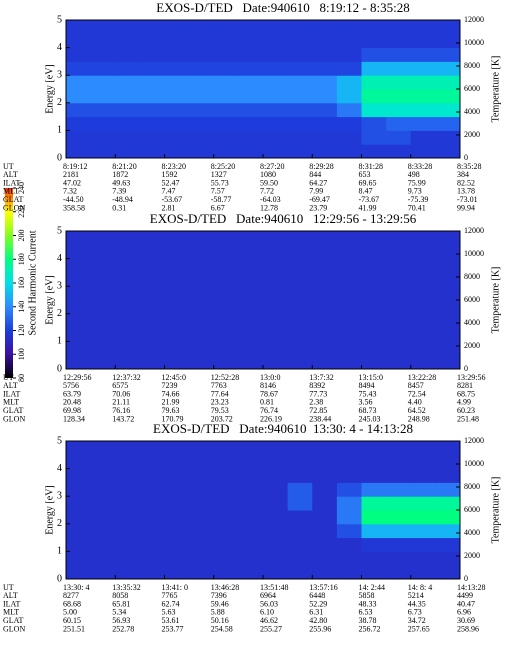 Image resolution: width=505 pixels, height=649 pixels. What do you see at coordinates (270, 377) in the screenshot?
I see `ephemeris-cell: 13:0:0` at bounding box center [270, 377].